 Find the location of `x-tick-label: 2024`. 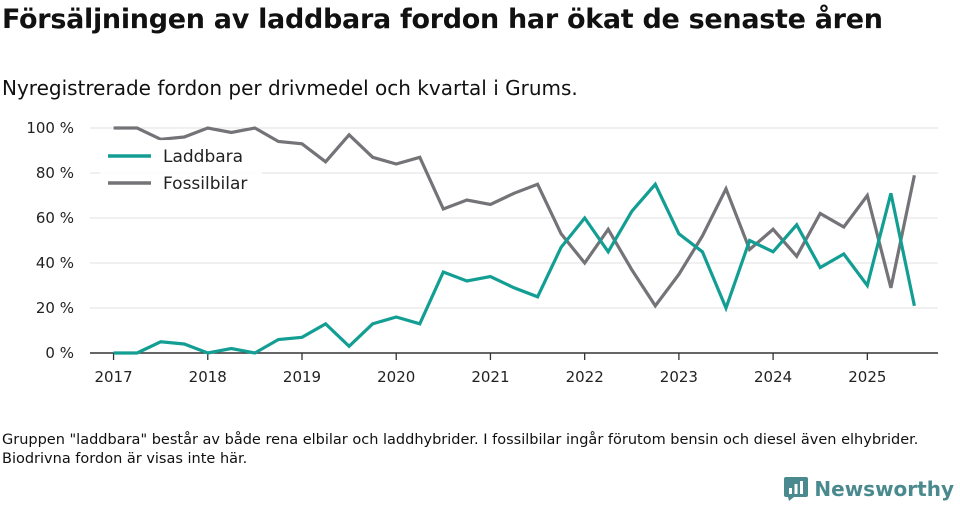

x-tick-label: 2024 is located at coordinates (773, 377).